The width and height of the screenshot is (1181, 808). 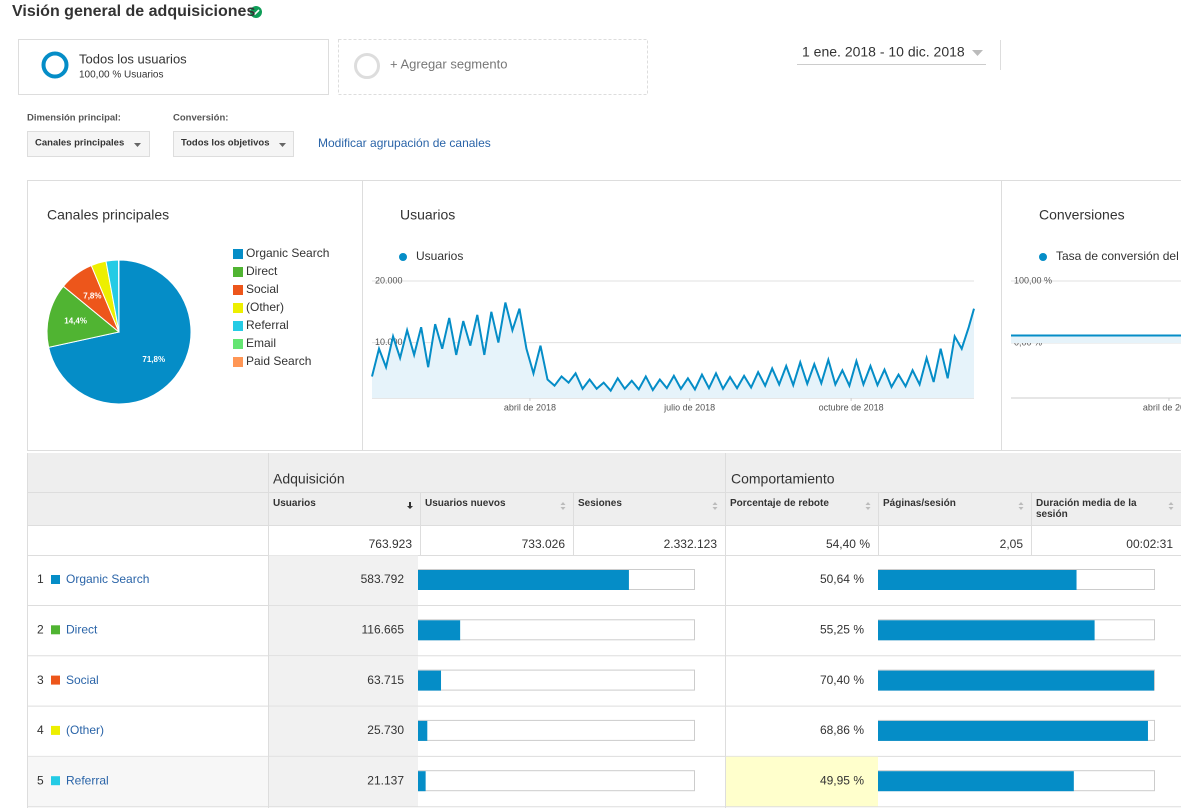 I want to click on row-swatch, so click(x=55, y=730).